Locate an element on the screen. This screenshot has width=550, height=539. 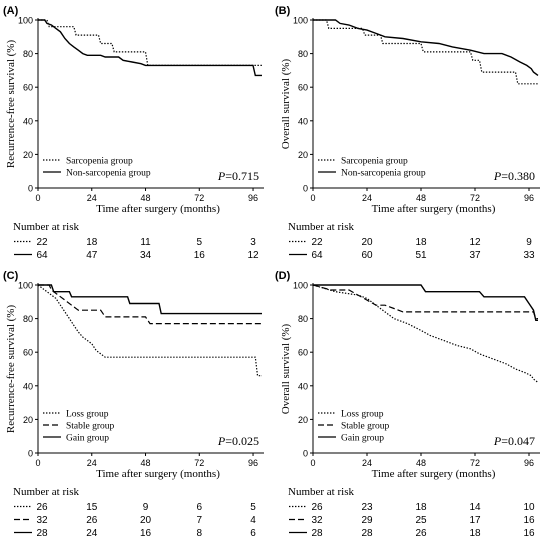
p-value: P=0.025 is located at coordinates (238, 441).